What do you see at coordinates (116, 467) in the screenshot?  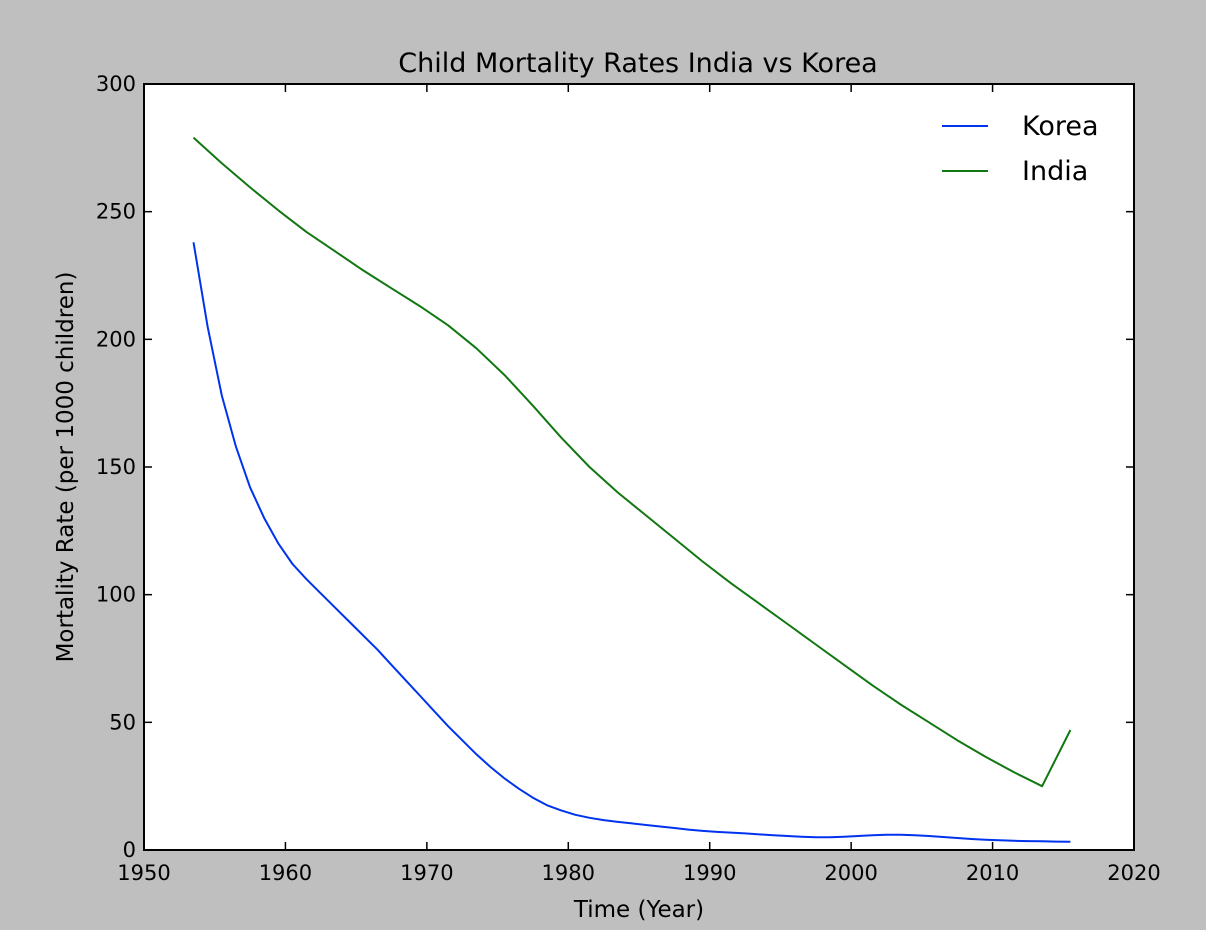 I see `y-tick-label: 150` at bounding box center [116, 467].